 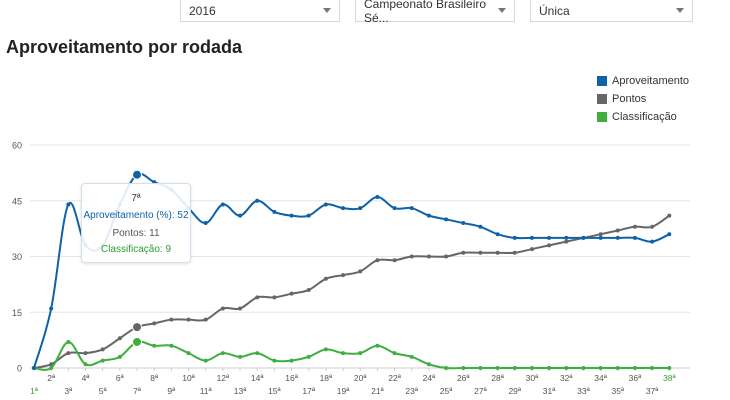 I want to click on tooltip-title: 7ª, so click(x=136, y=198).